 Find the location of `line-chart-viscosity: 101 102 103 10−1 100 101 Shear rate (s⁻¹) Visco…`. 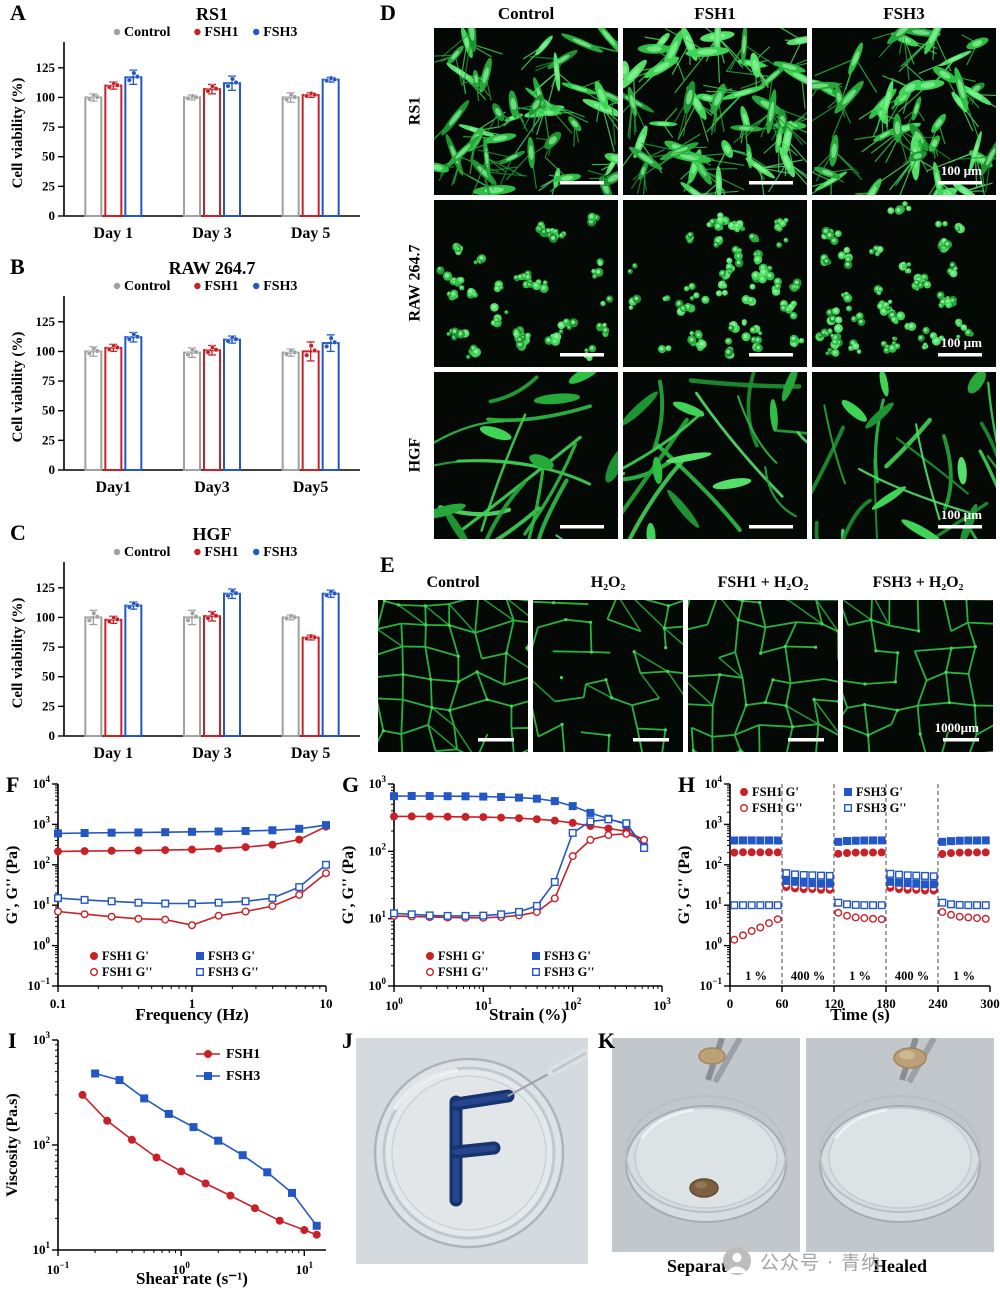

line-chart-viscosity: 101 102 103 10−1 100 101 Shear rate (s⁻¹) Visco… is located at coordinates (165, 1159).